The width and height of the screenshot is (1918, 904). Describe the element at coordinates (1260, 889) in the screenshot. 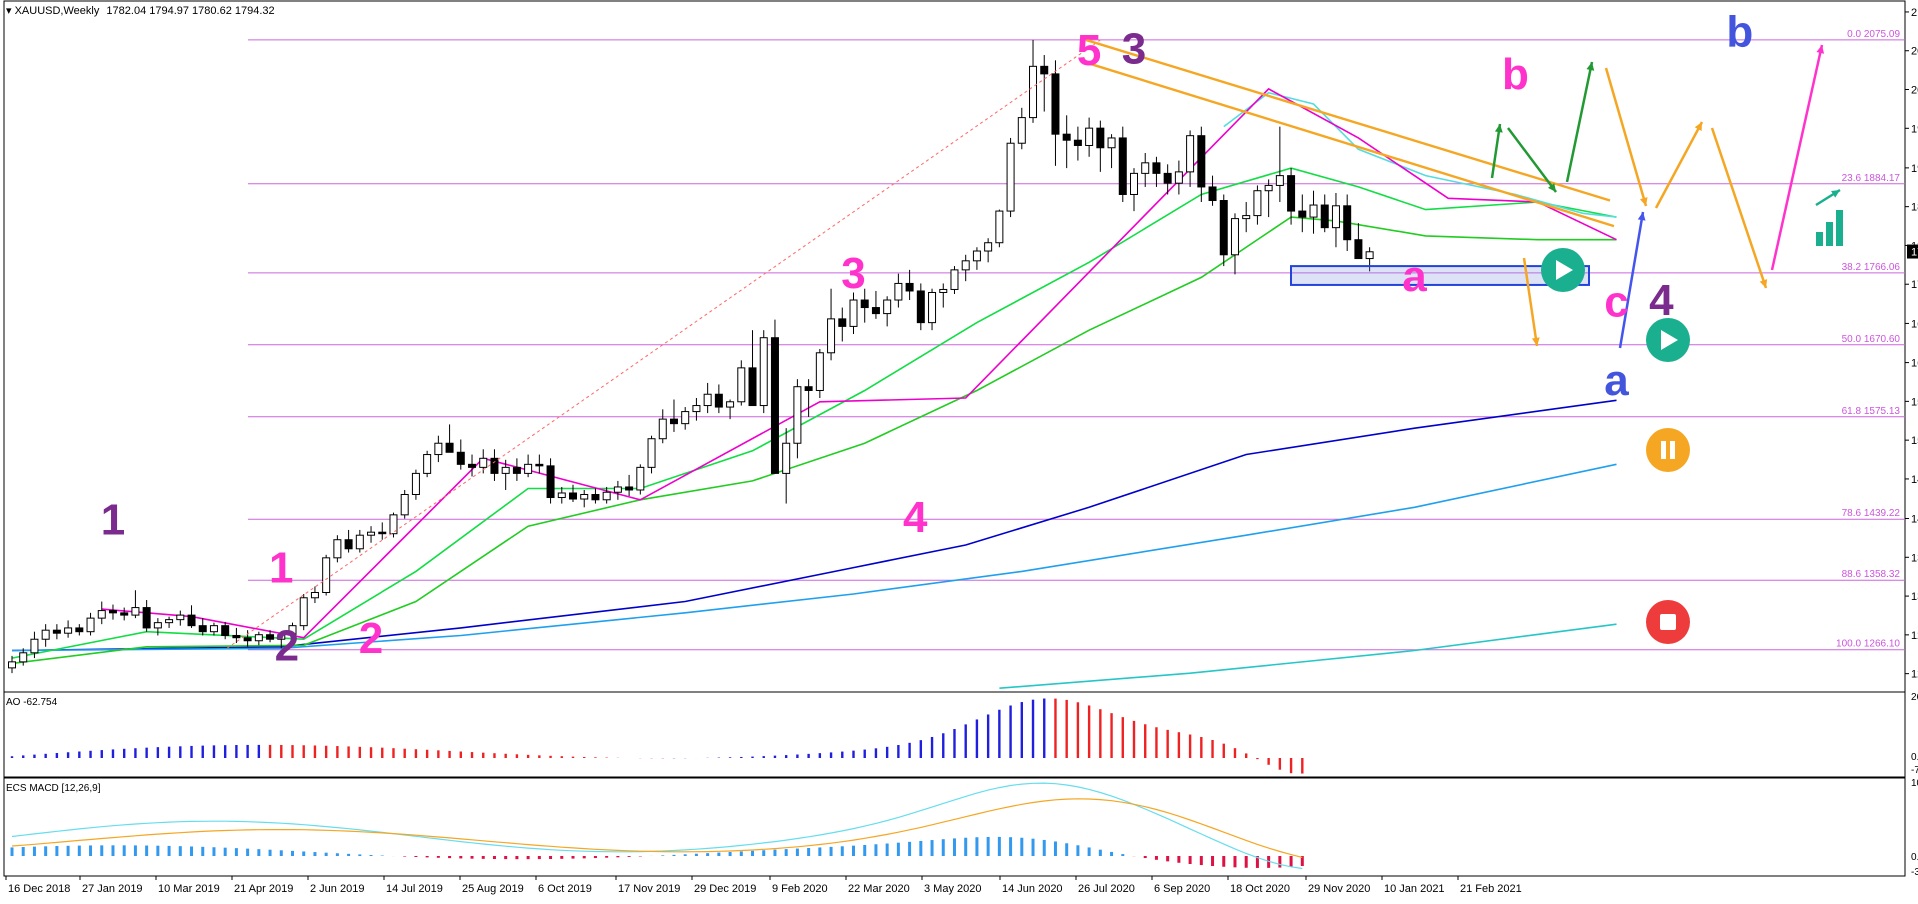

I see `time-tick-label: 18 Oct 2020` at that location.